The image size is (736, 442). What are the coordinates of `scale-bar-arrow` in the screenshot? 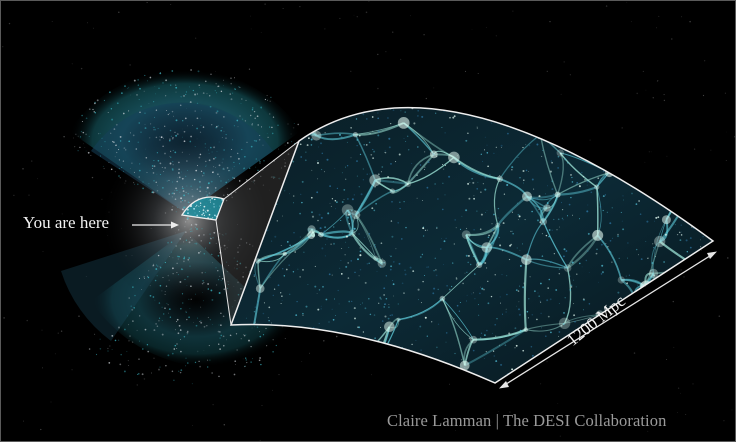 It's located at (608, 320).